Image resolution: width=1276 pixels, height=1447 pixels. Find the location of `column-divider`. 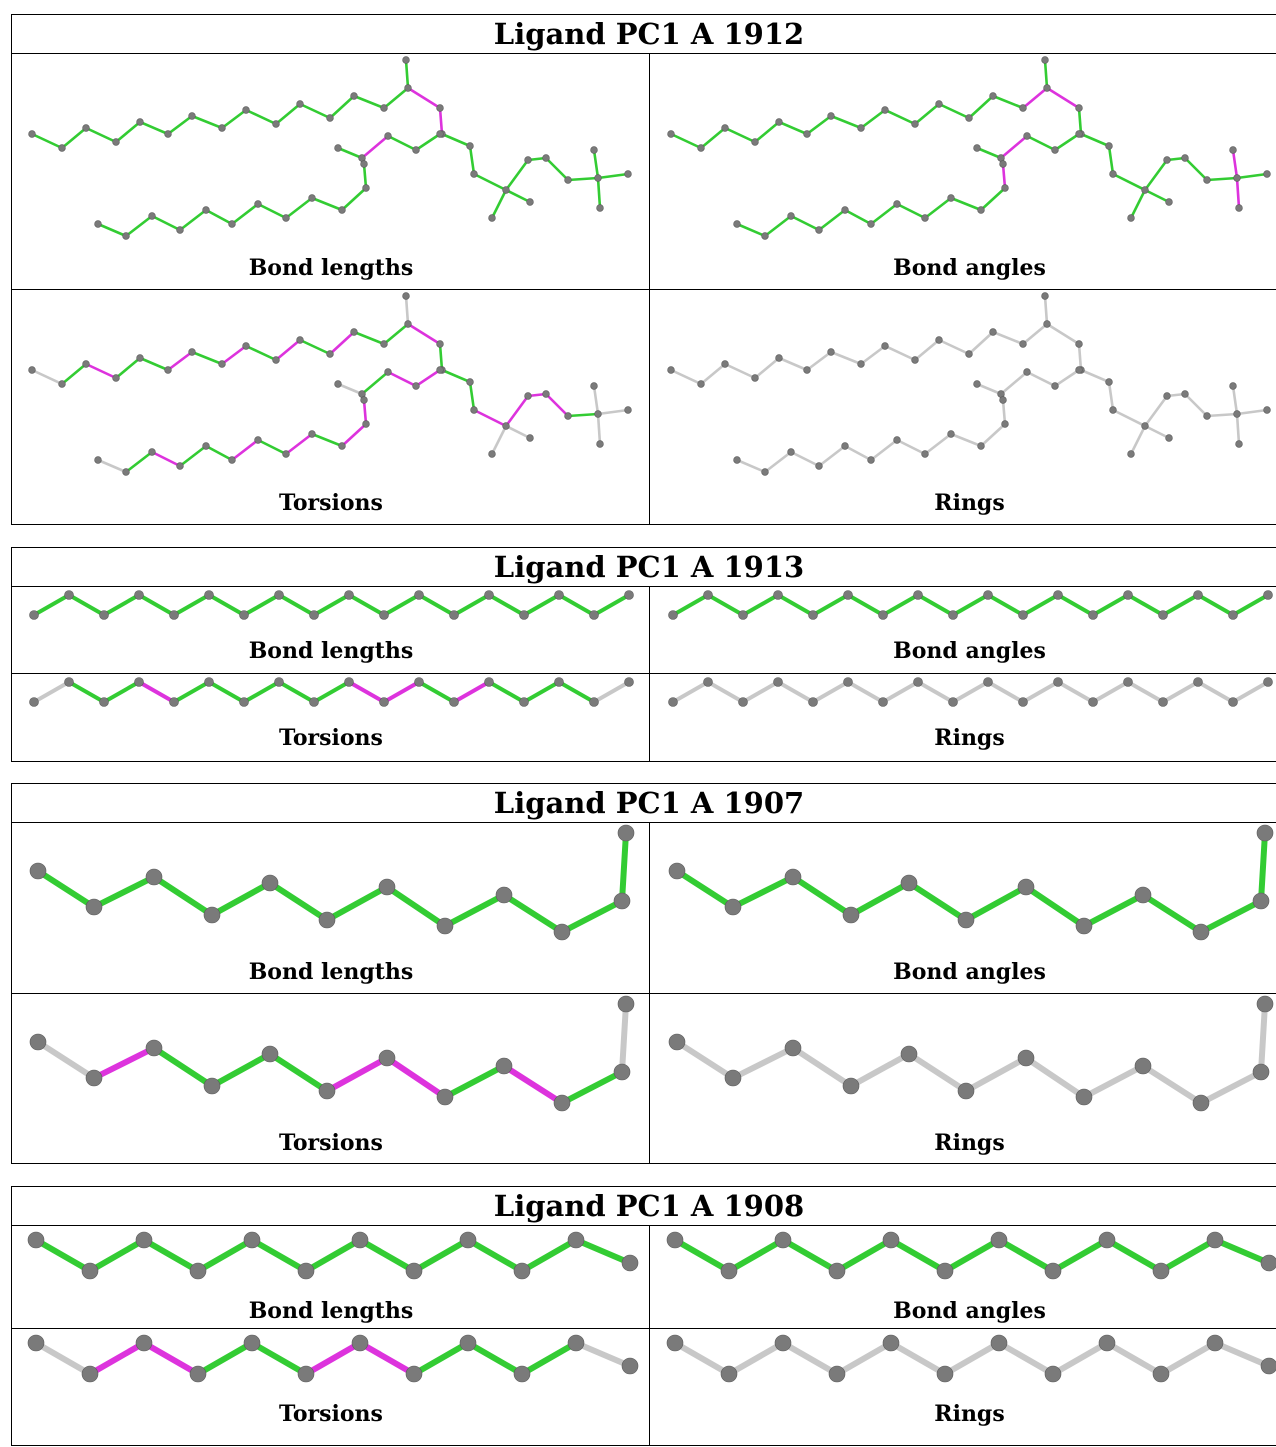

column-divider is located at coordinates (649, 674).